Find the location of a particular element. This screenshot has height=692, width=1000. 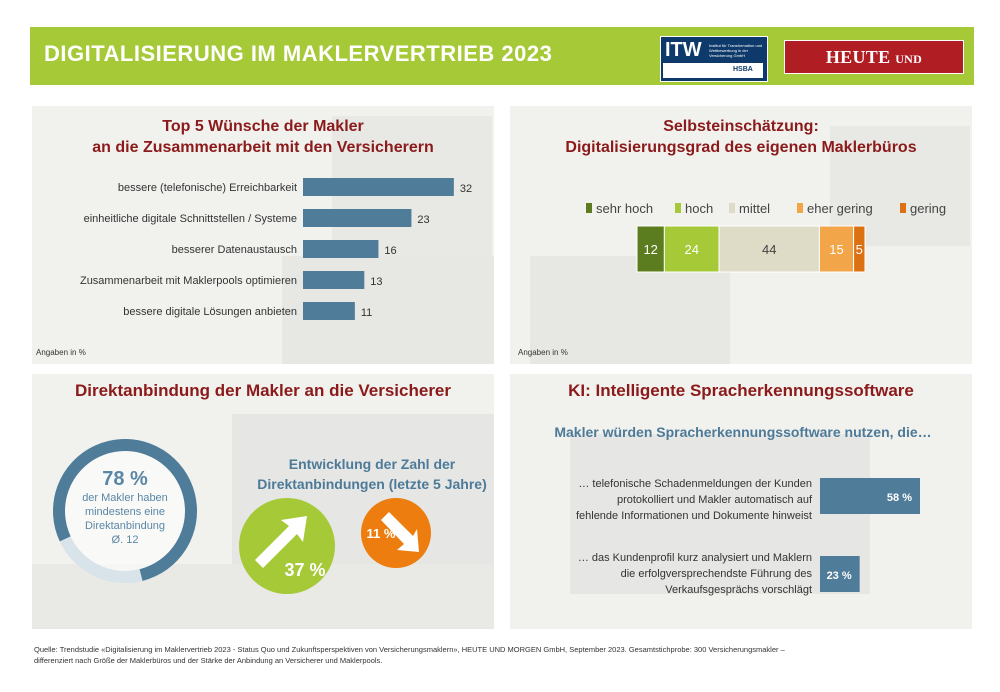

segment-value-label: 24 is located at coordinates (691, 249).